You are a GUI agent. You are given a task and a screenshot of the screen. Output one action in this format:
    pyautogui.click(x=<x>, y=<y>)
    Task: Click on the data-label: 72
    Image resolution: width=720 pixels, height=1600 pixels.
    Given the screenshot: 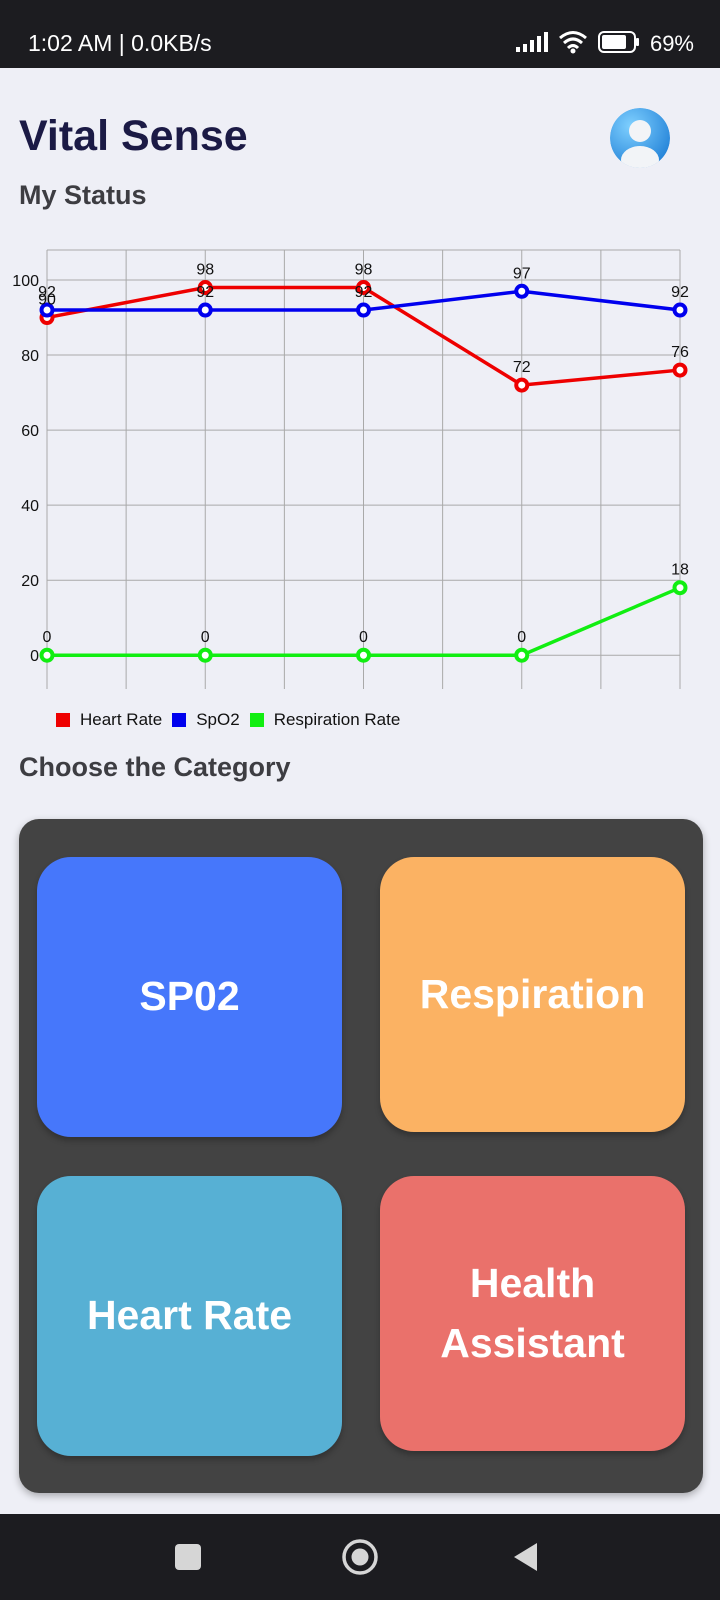 What is the action you would take?
    pyautogui.click(x=522, y=367)
    